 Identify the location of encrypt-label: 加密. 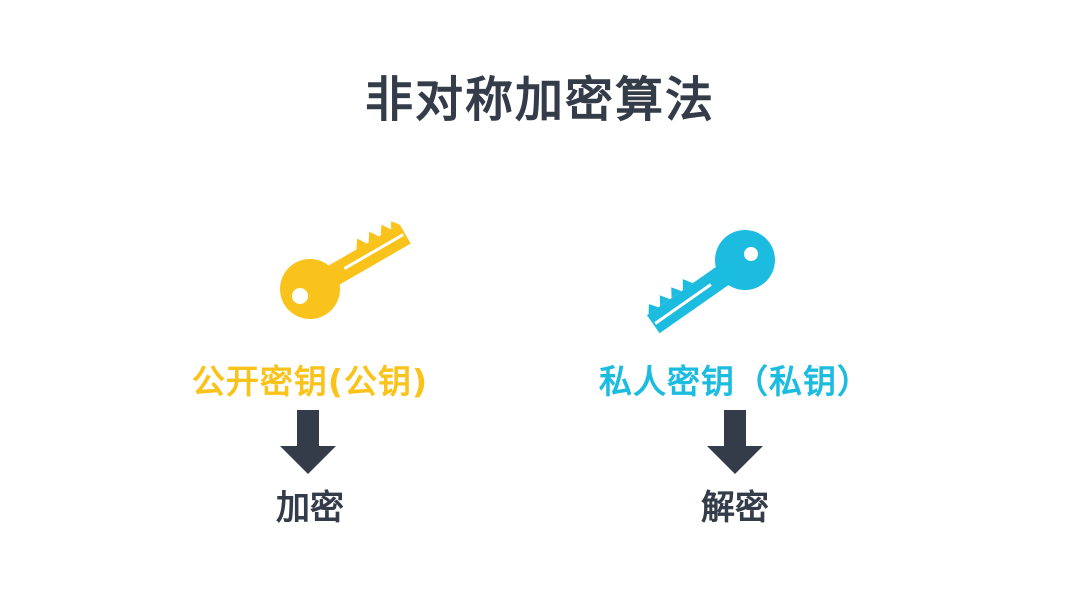
(310, 508).